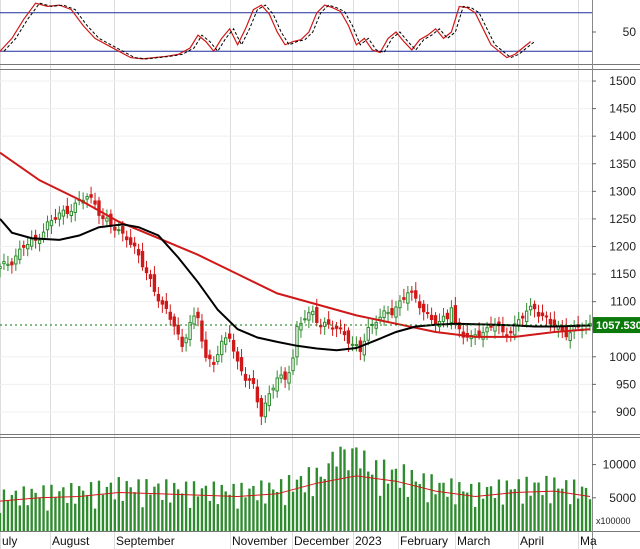 This screenshot has height=549, width=640. Describe the element at coordinates (630, 32) in the screenshot. I see `osc-tick-label: 50` at that location.